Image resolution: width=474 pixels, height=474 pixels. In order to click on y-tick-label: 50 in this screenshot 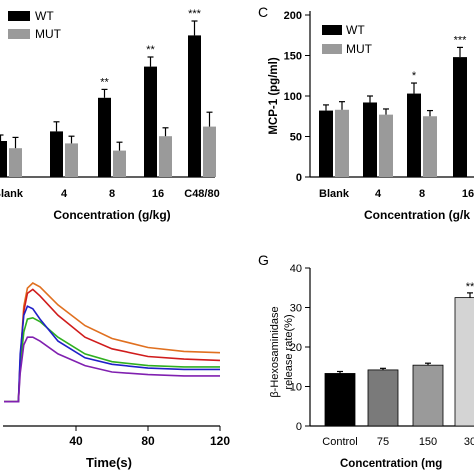, I will do `click(296, 138)`.